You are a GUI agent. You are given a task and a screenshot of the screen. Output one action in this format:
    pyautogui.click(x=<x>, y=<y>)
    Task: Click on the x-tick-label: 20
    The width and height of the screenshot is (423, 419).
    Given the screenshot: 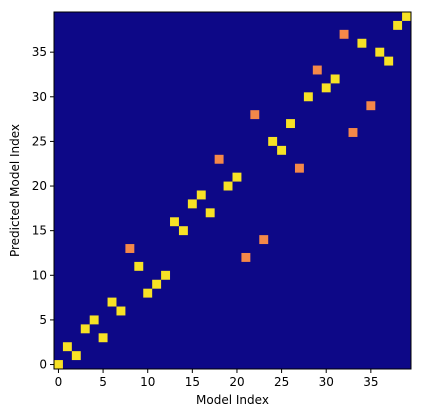 What is the action you would take?
    pyautogui.click(x=236, y=382)
    